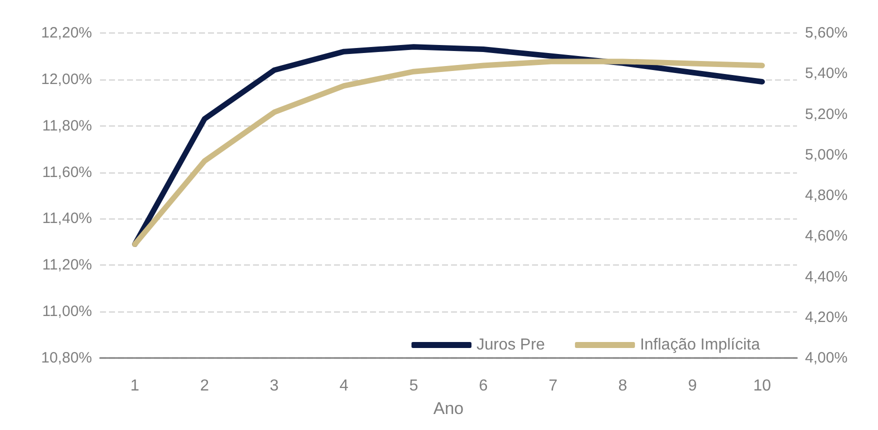 The height and width of the screenshot is (430, 878). What do you see at coordinates (135, 386) in the screenshot?
I see `x-tick-label: 1` at bounding box center [135, 386].